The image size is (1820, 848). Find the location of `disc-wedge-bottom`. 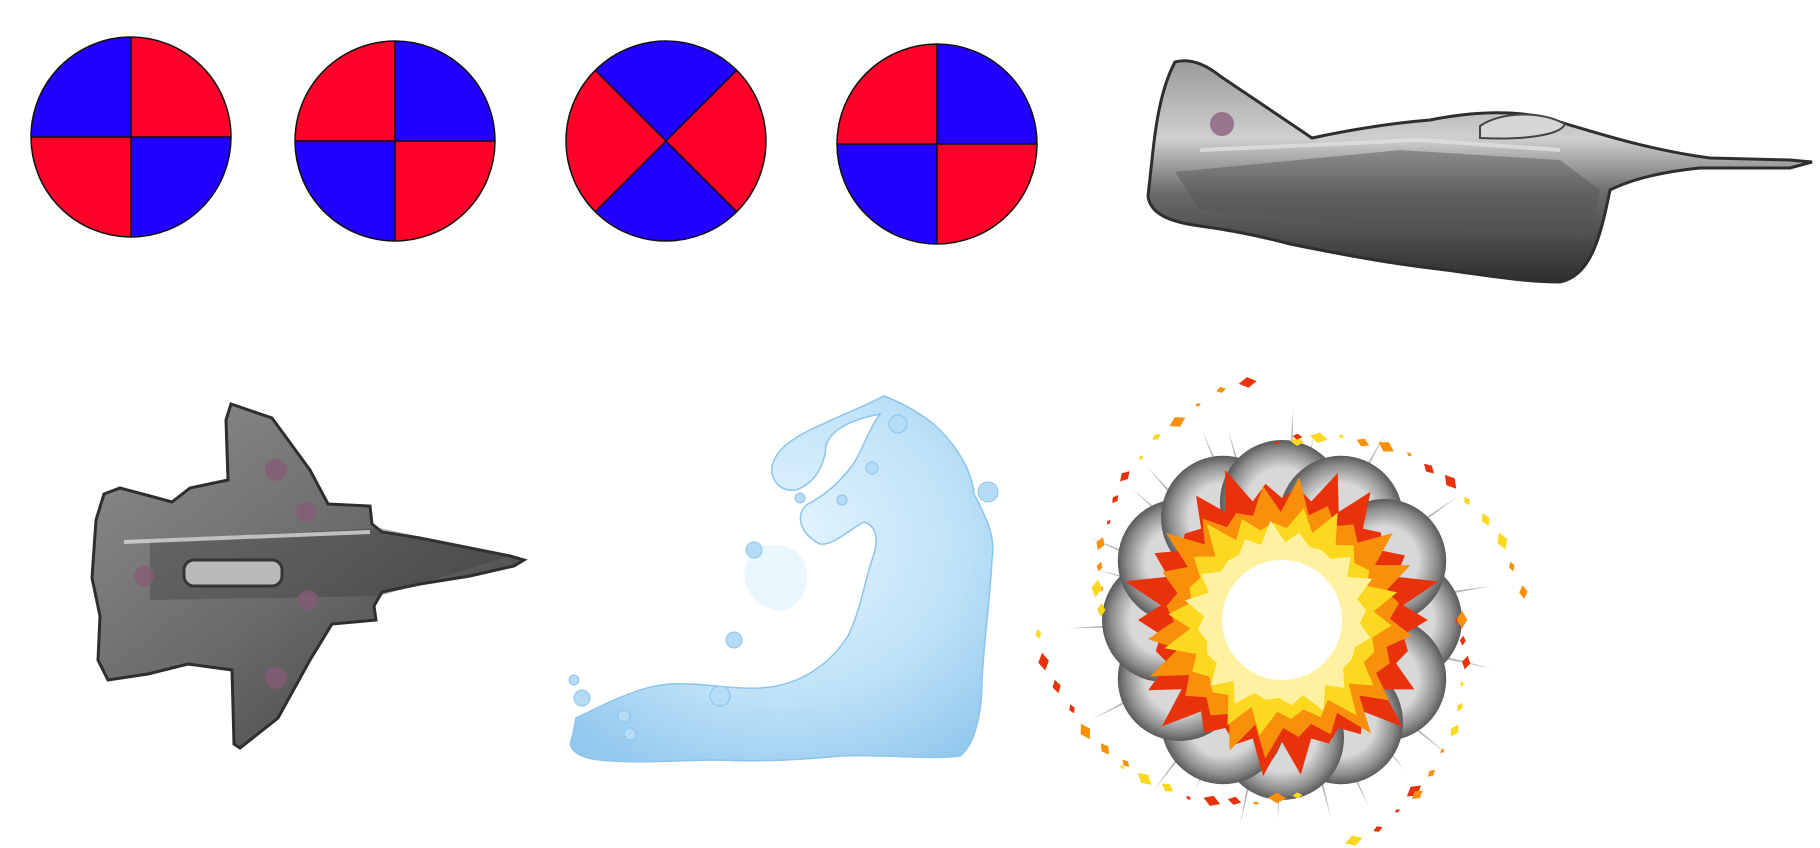

disc-wedge-bottom is located at coordinates (666, 191).